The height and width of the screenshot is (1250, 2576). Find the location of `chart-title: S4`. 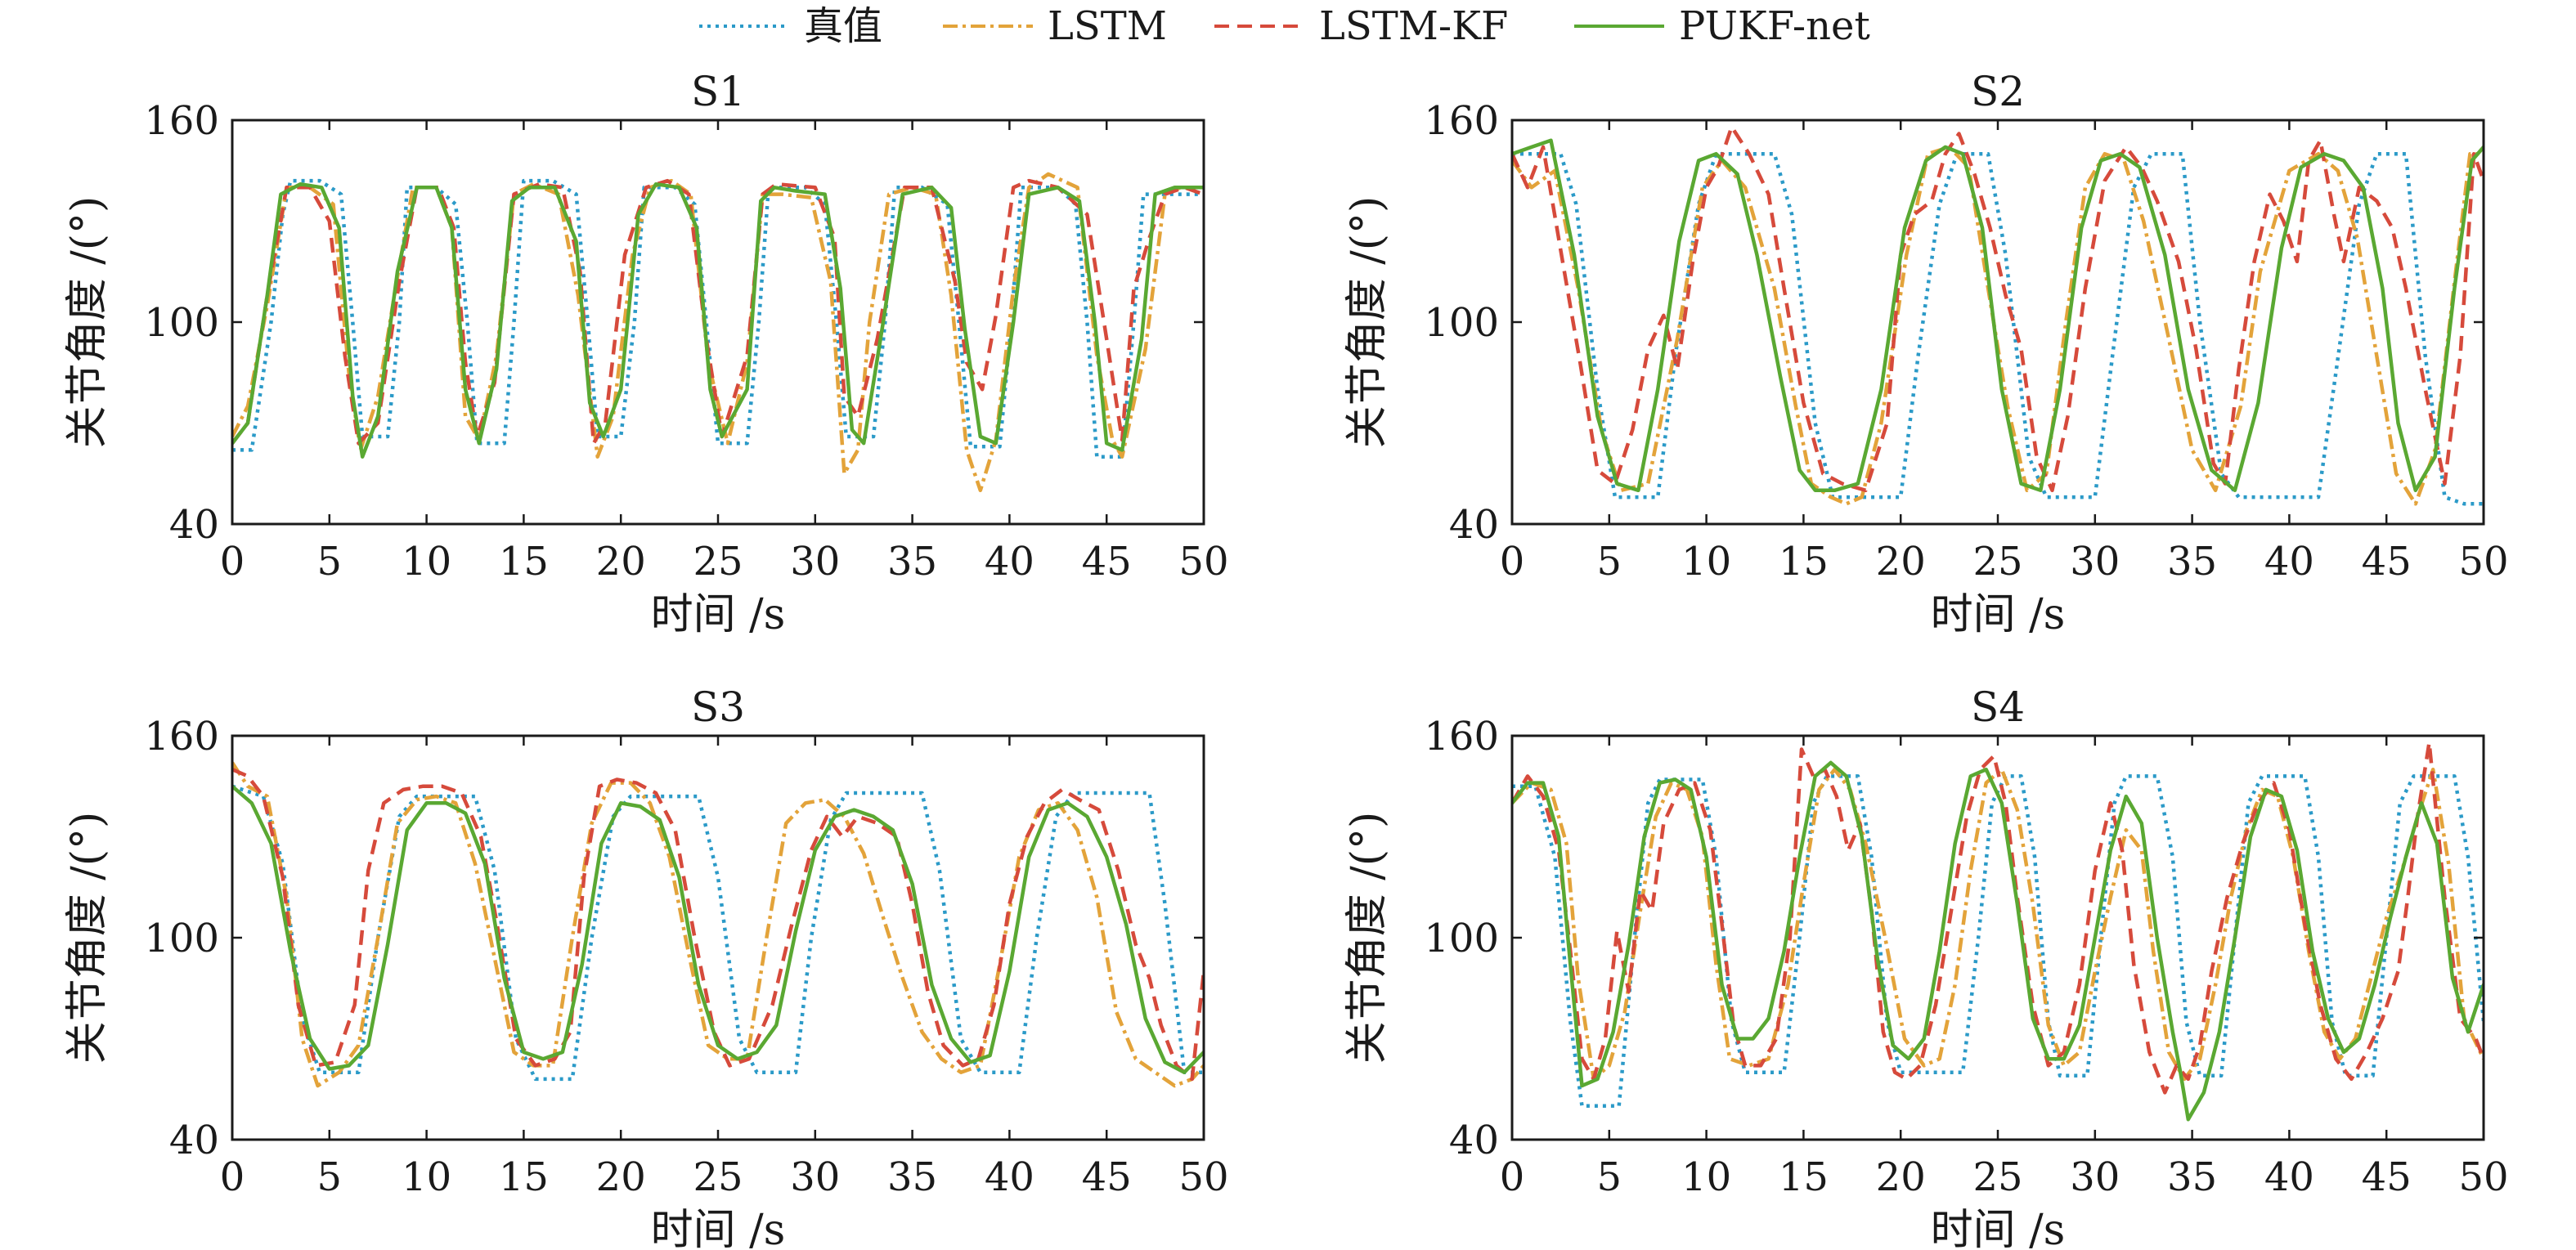

chart-title: S4 is located at coordinates (1998, 707).